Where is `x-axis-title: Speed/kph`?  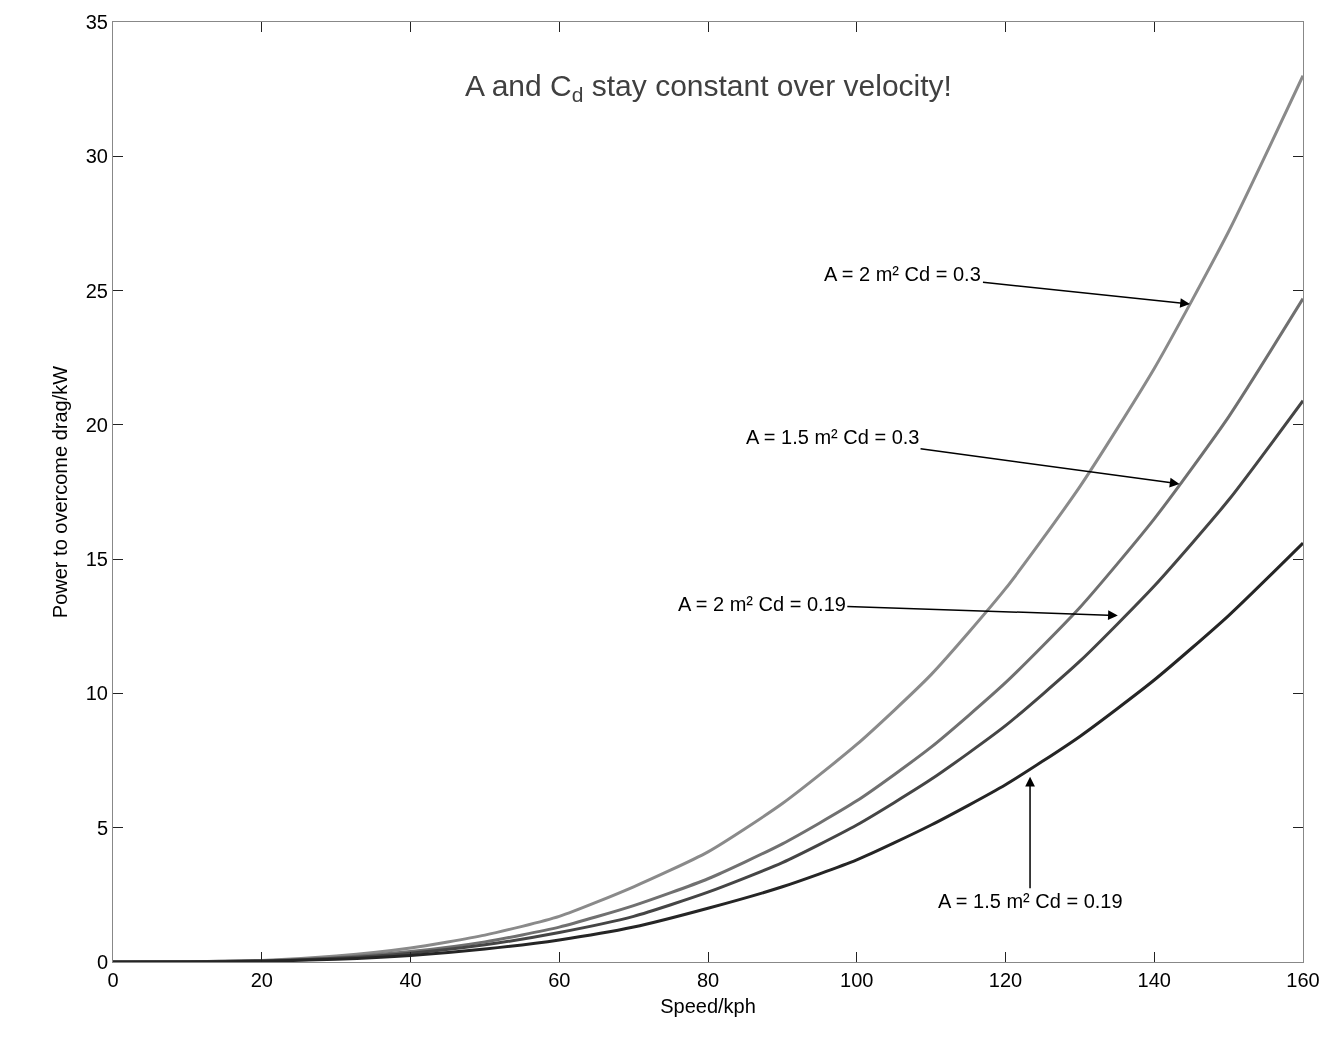 x-axis-title: Speed/kph is located at coordinates (708, 1005).